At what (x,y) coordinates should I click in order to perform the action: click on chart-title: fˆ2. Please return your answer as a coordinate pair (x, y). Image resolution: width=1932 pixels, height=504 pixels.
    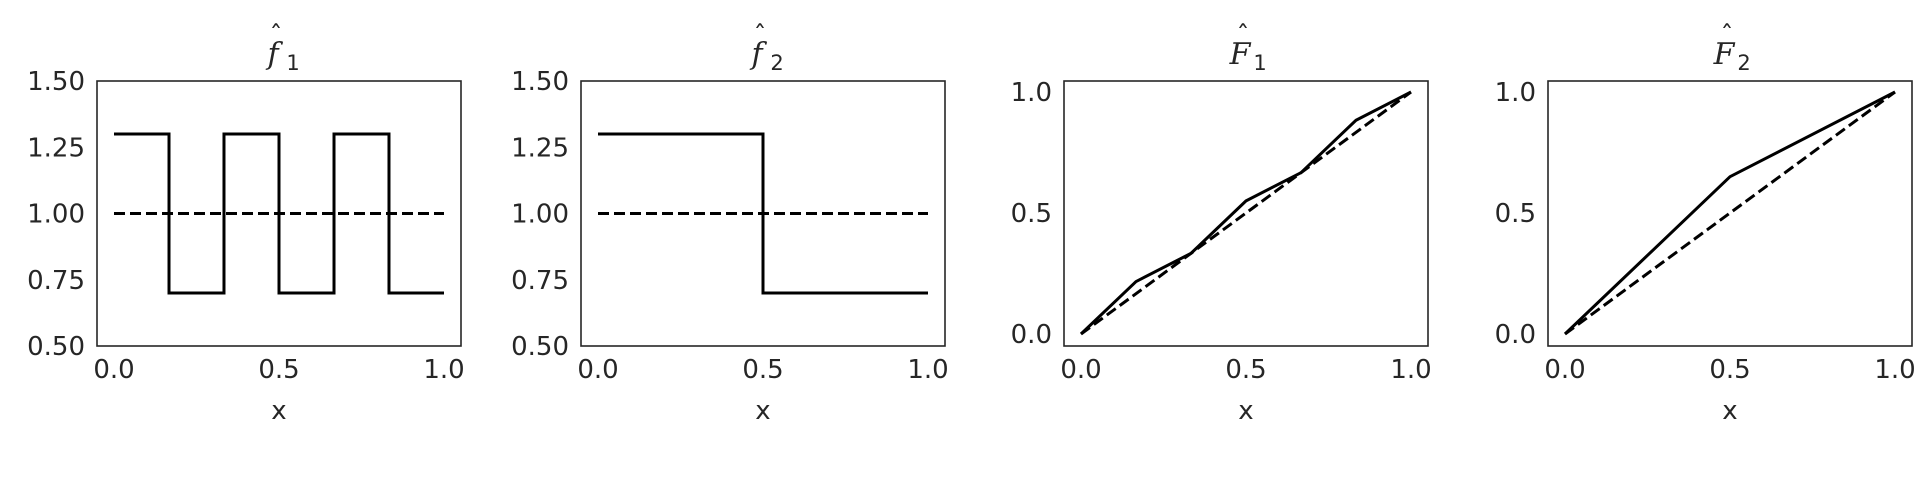
    Looking at the image, I should click on (766, 48).